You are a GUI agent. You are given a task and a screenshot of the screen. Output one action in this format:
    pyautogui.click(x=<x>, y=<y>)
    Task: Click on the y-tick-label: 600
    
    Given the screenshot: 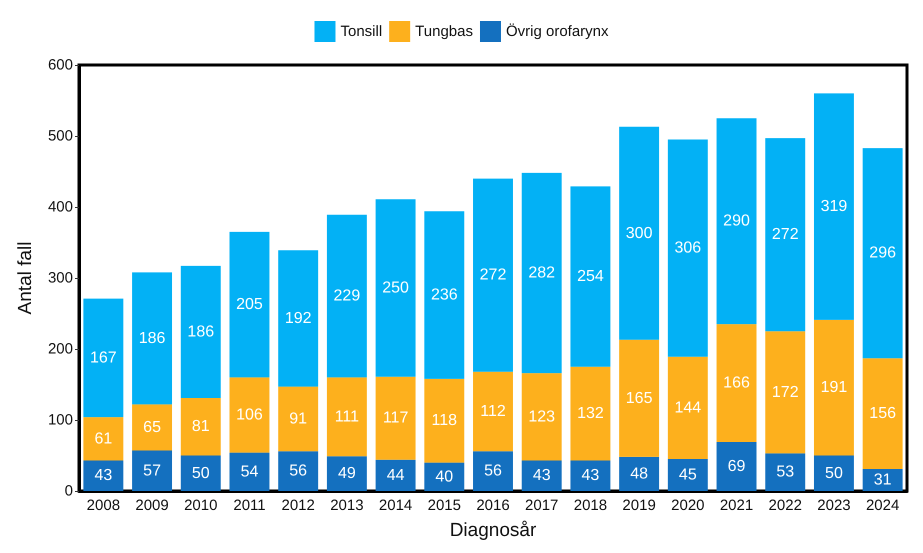 What is the action you would take?
    pyautogui.click(x=60, y=65)
    